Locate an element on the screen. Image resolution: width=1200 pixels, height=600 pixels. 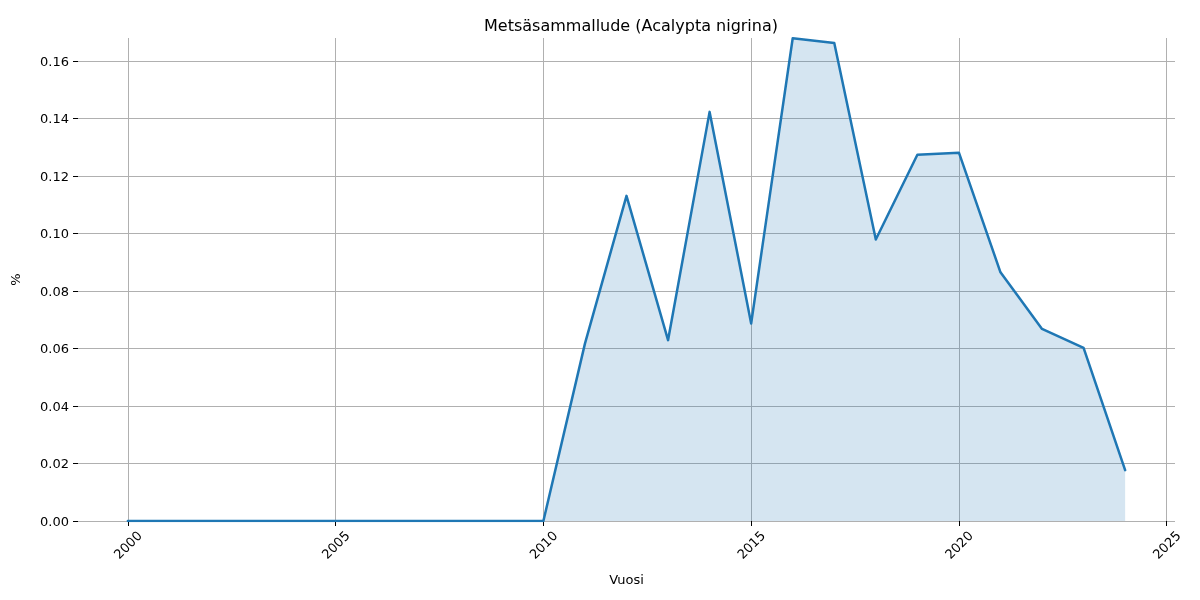
y-tick-label: 0.04 is located at coordinates (54, 406).